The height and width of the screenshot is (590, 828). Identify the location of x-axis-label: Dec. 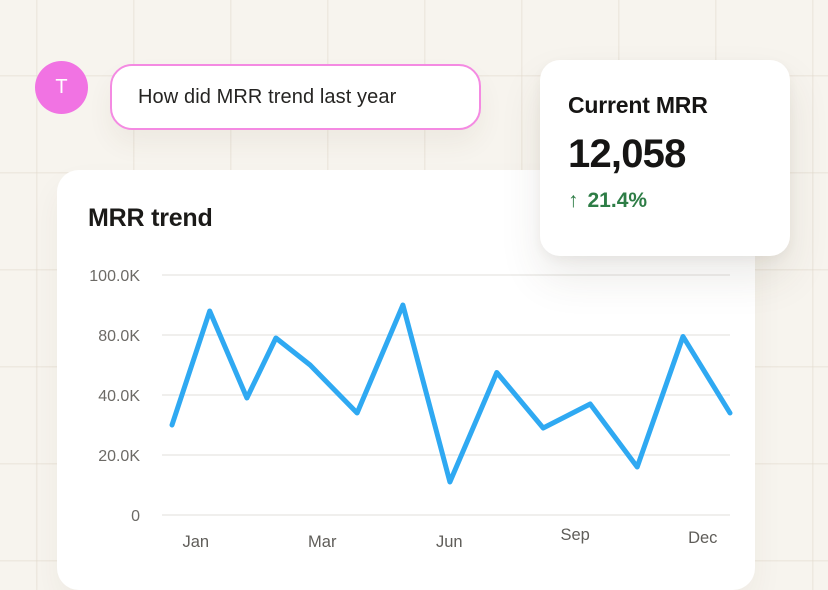
(702, 538).